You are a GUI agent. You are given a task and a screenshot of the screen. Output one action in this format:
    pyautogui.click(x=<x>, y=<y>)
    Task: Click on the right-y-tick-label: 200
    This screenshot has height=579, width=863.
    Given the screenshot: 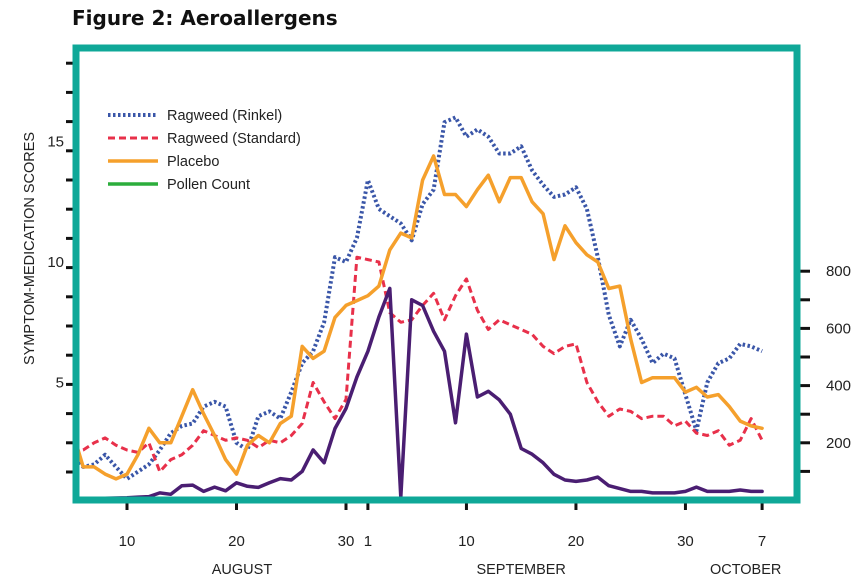 What is the action you would take?
    pyautogui.click(x=838, y=443)
    